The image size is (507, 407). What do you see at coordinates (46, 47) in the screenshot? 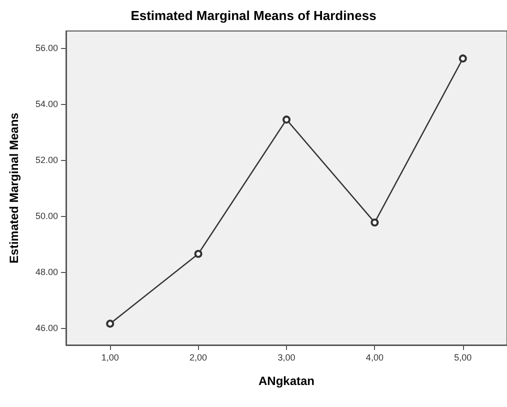
I see `y-tick-label: 56.00` at bounding box center [46, 47].